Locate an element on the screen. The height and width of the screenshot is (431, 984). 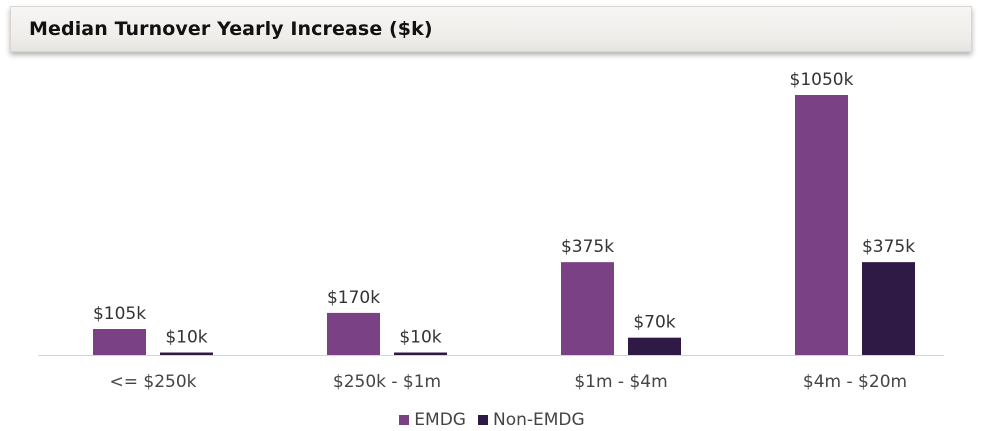
data-label-non-emdg-2: $10k is located at coordinates (420, 338).